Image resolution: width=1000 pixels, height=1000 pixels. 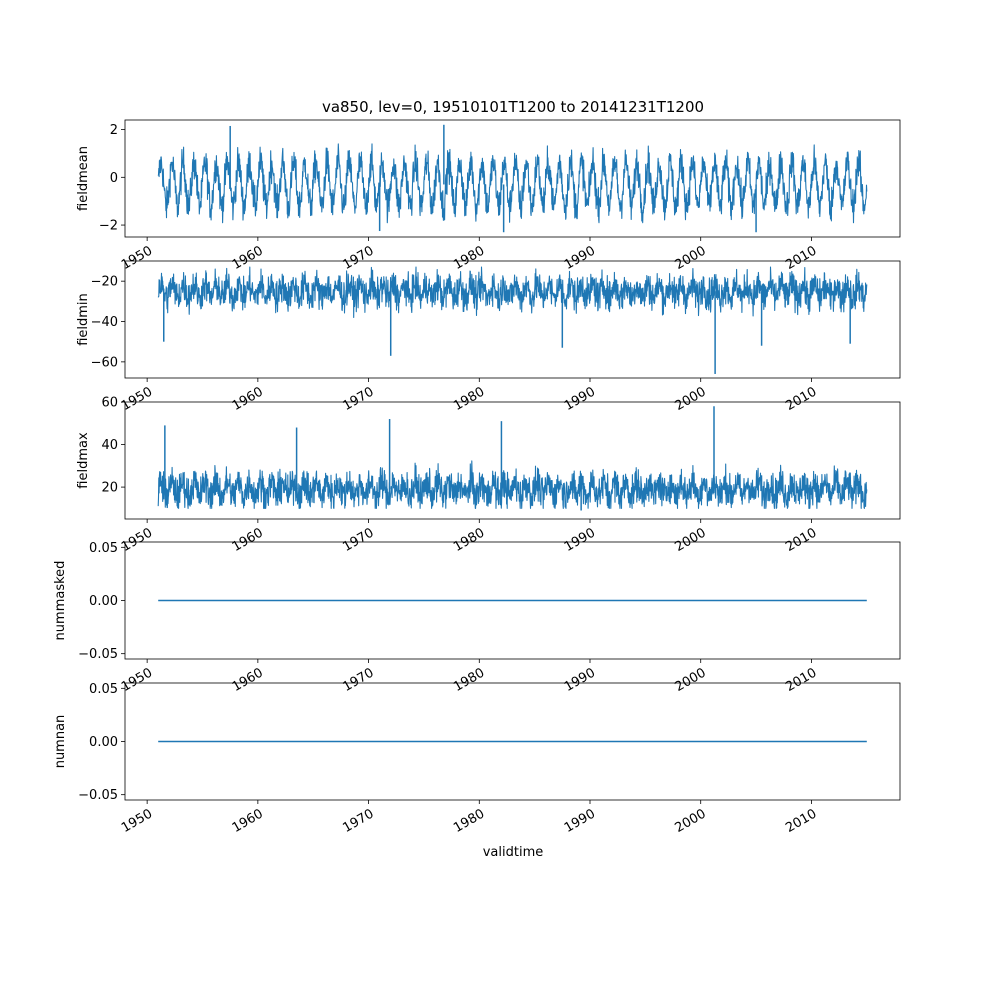 What do you see at coordinates (469, 821) in the screenshot?
I see `x-tick-label-numnan: 1980` at bounding box center [469, 821].